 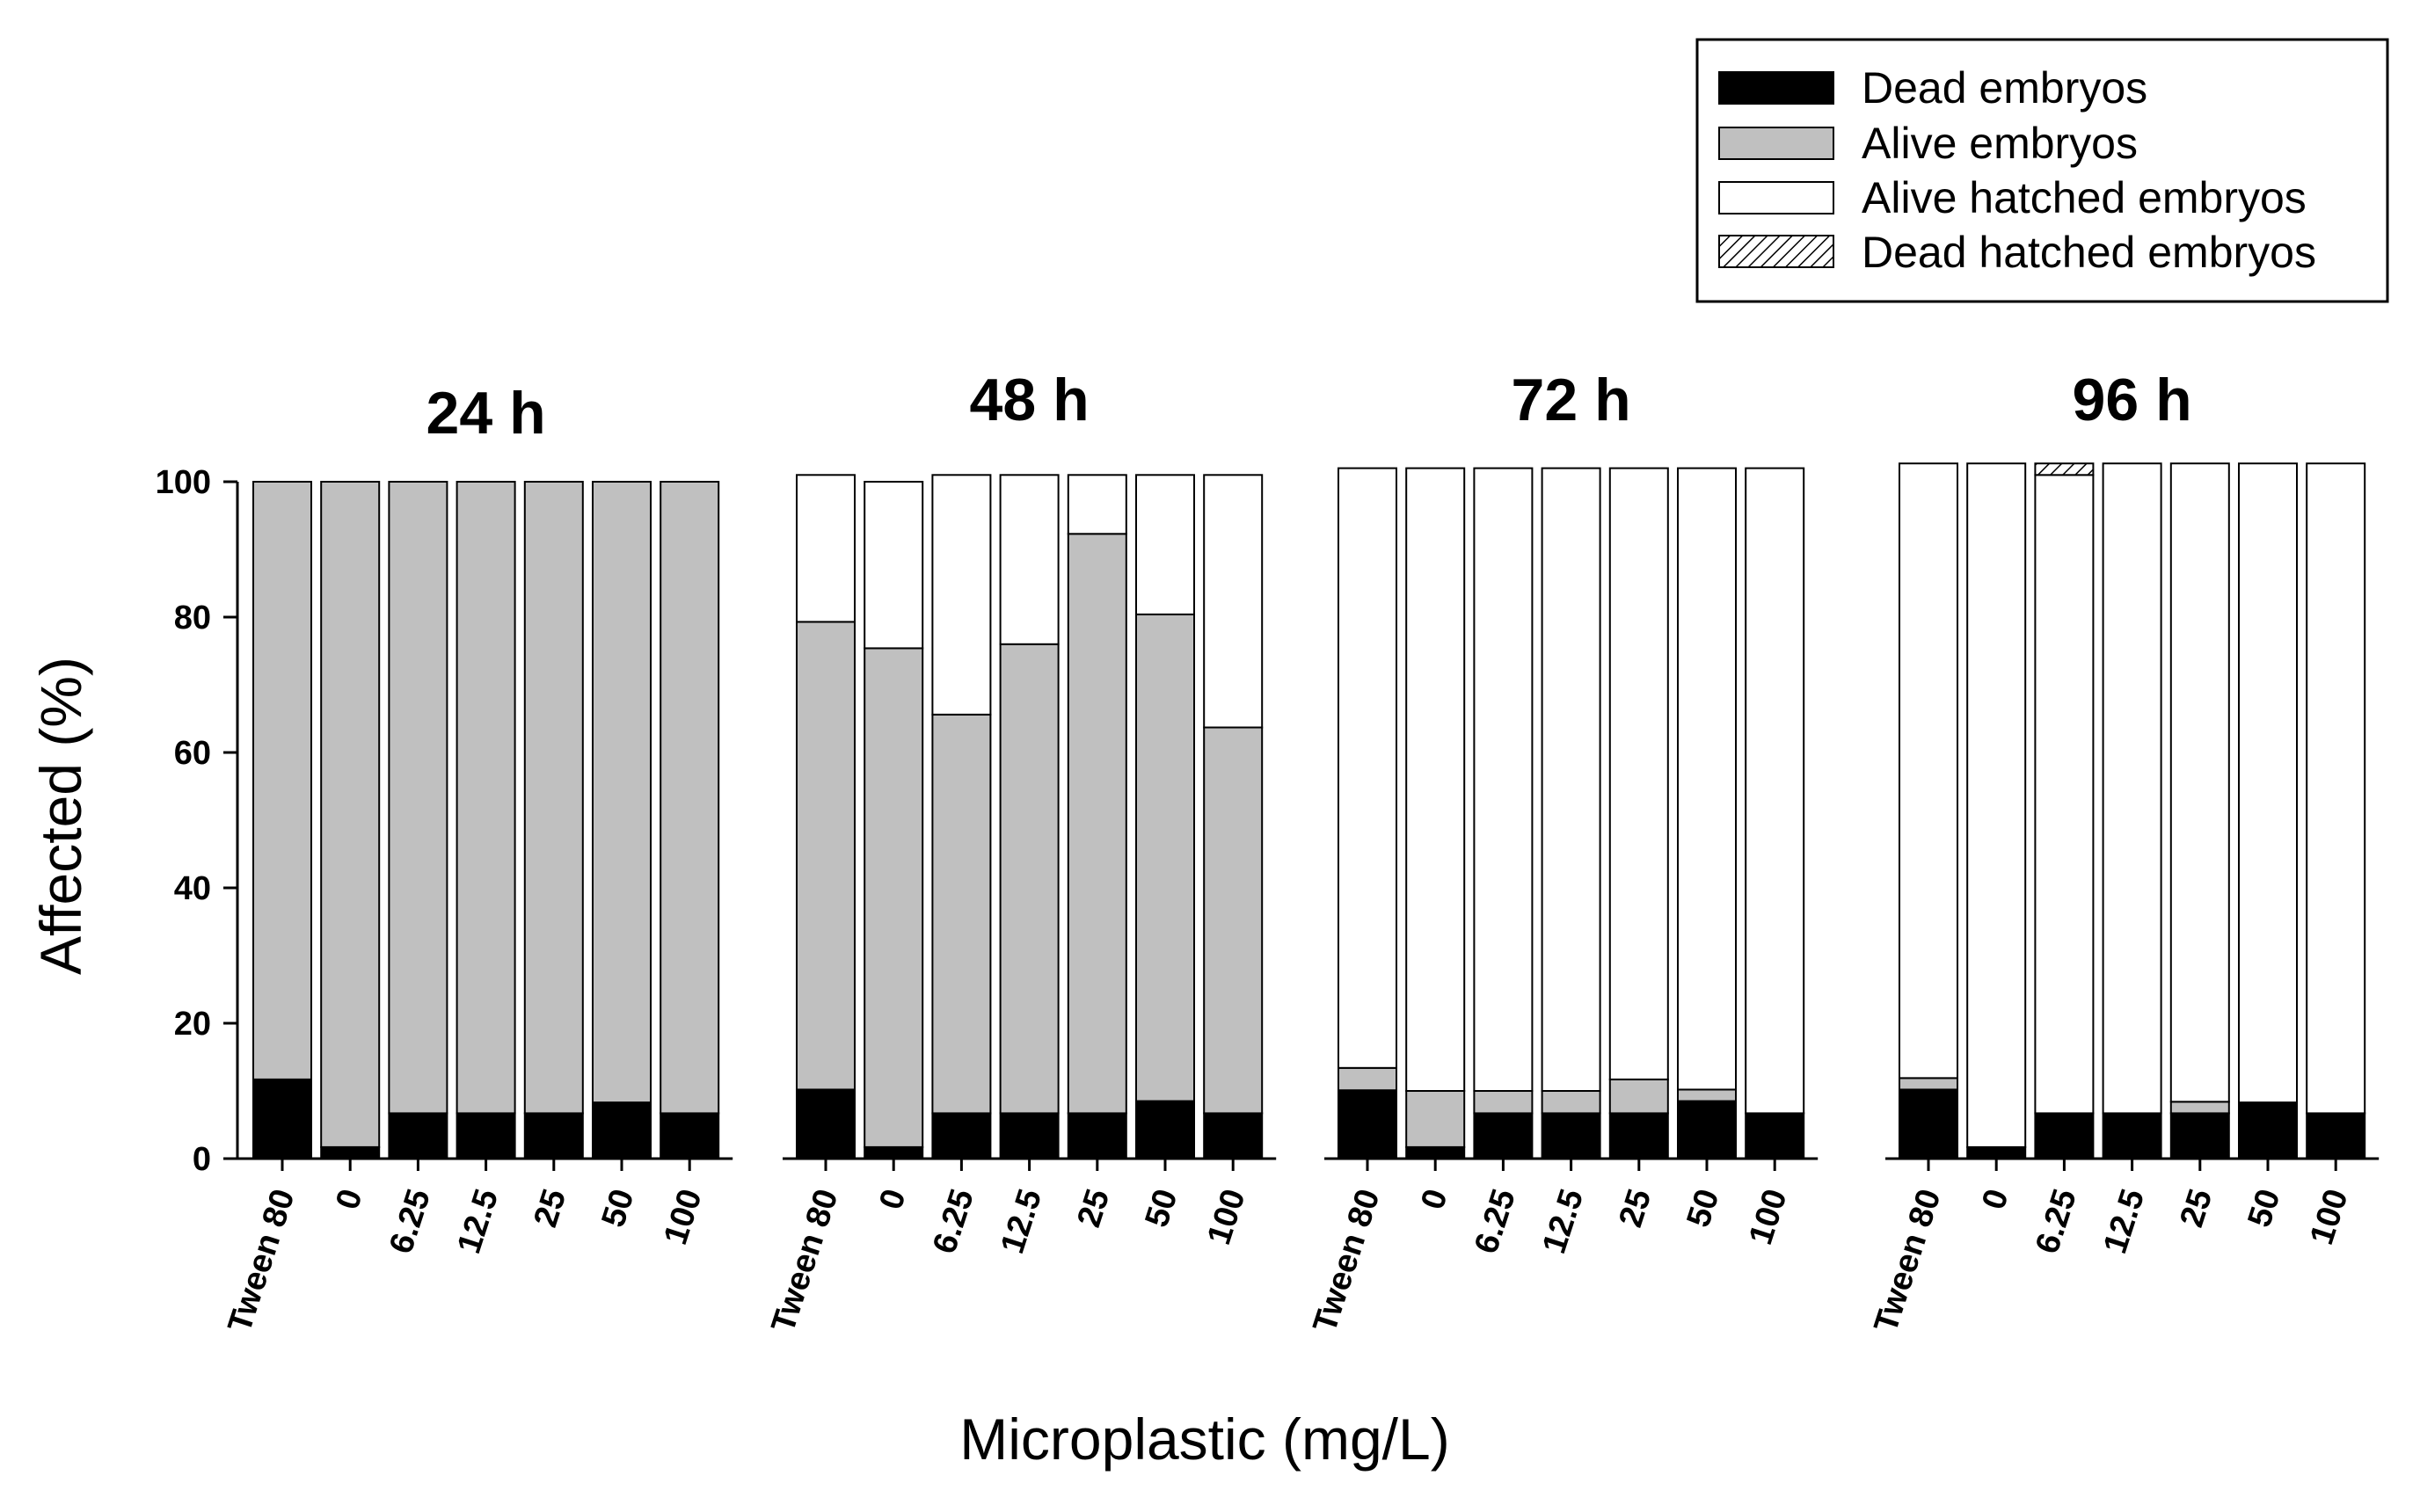 I want to click on legend-swatch-dead, so click(x=1776, y=88).